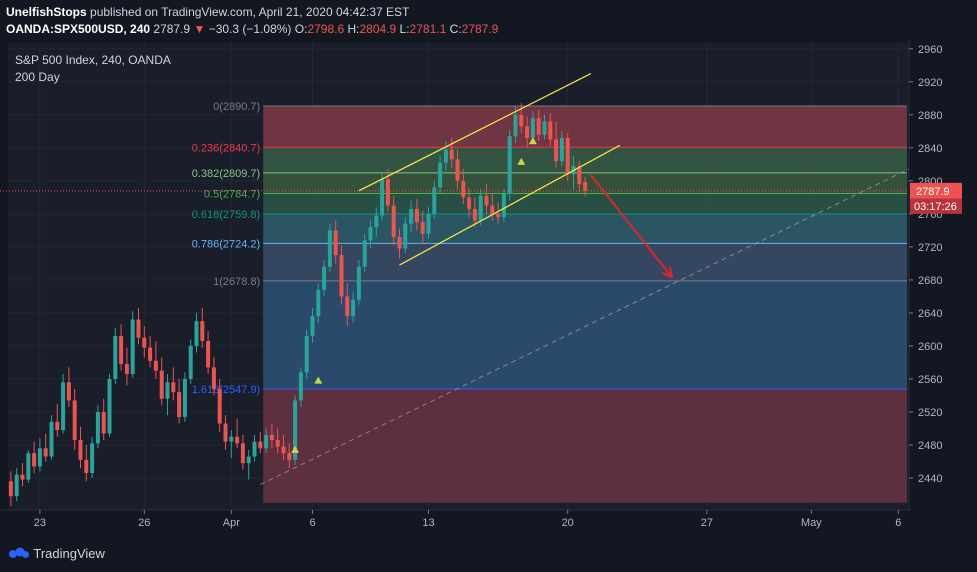 This screenshot has height=572, width=977. I want to click on price-tick-label: 2600, so click(930, 347).